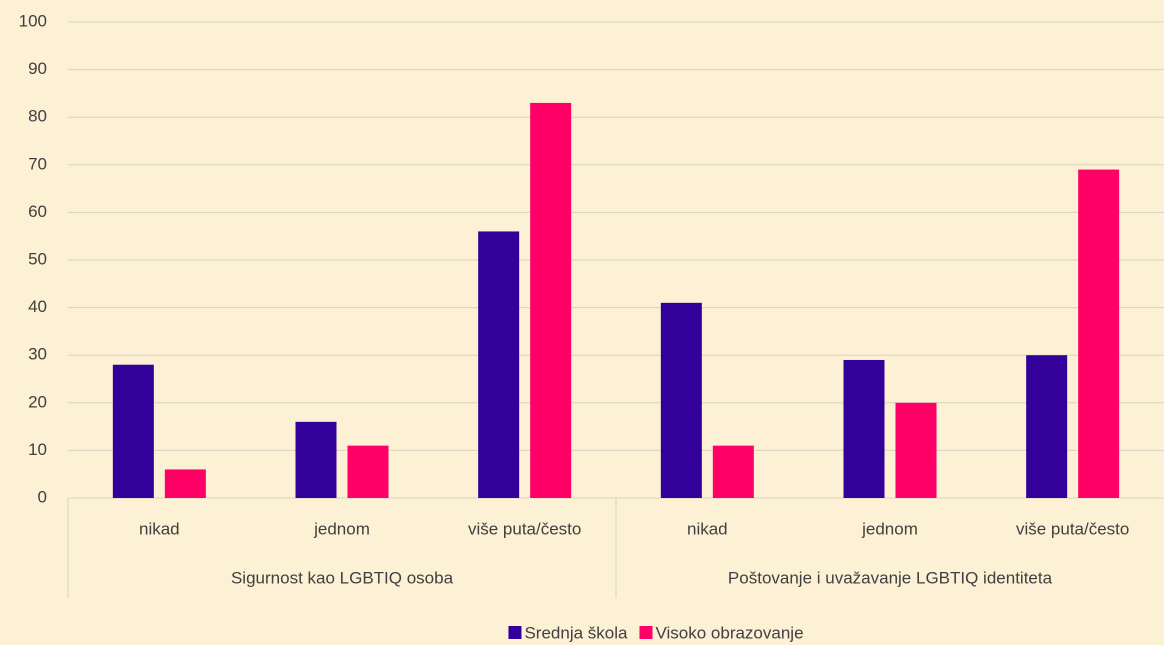 Image resolution: width=1164 pixels, height=645 pixels. I want to click on legend-label: Visoko obrazovanje, so click(729, 632).